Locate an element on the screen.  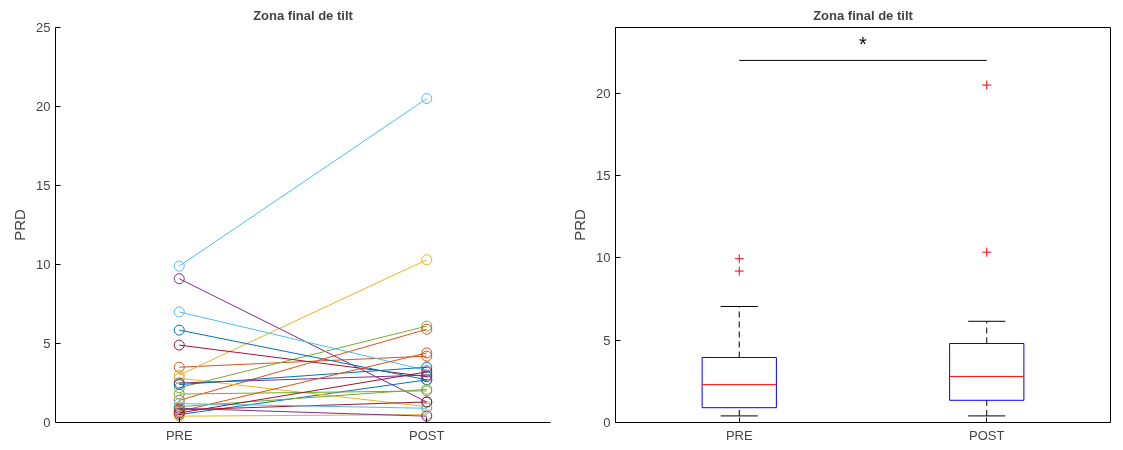
annotation: * is located at coordinates (863, 44).